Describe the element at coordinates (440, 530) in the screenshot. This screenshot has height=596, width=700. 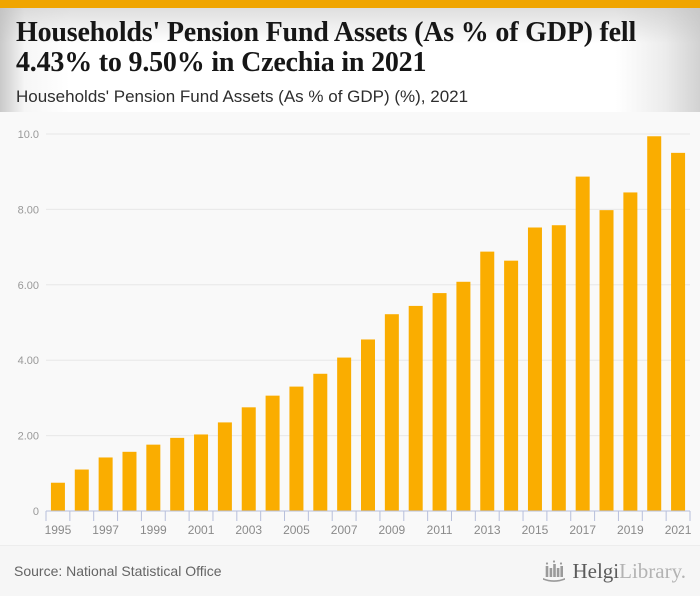
I see `x-axis-label: 2011` at that location.